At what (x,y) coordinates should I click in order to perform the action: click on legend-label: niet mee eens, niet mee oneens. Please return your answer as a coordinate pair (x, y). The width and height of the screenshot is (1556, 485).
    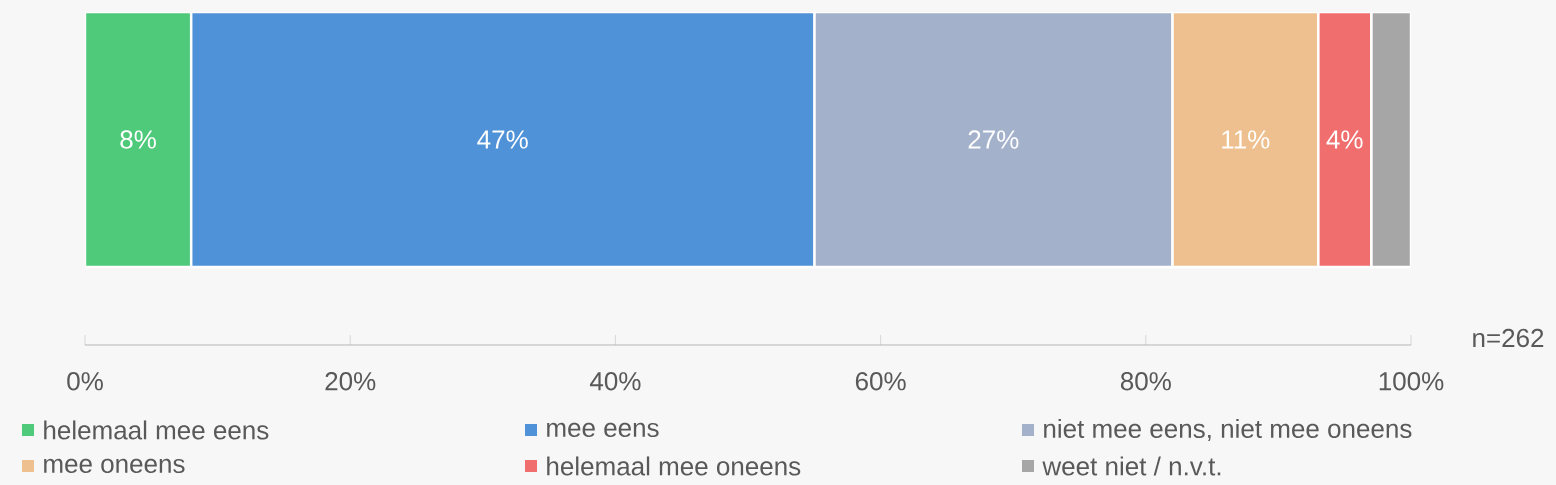
    Looking at the image, I should click on (1228, 430).